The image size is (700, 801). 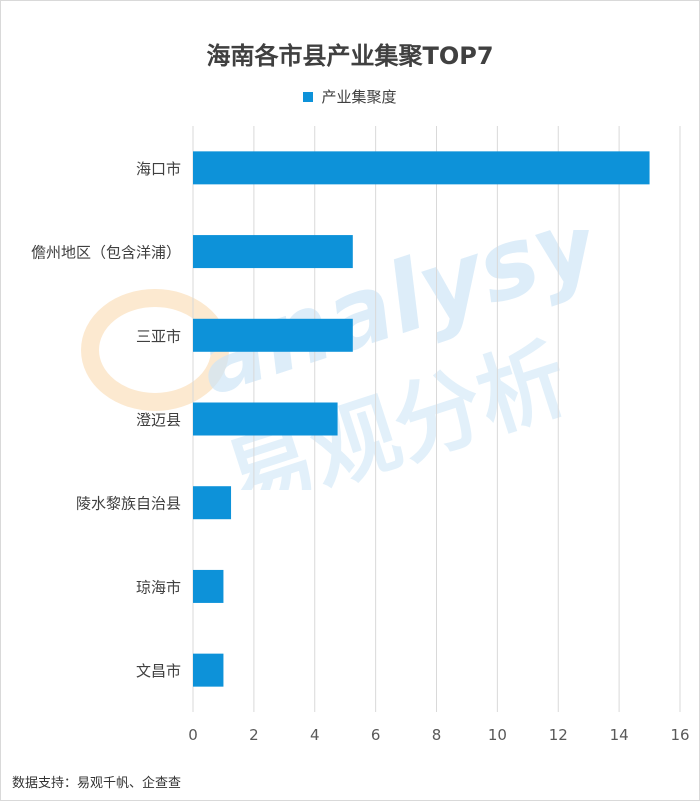 I want to click on source-note: 数据支持：易观千帆、企查查, so click(x=97, y=783).